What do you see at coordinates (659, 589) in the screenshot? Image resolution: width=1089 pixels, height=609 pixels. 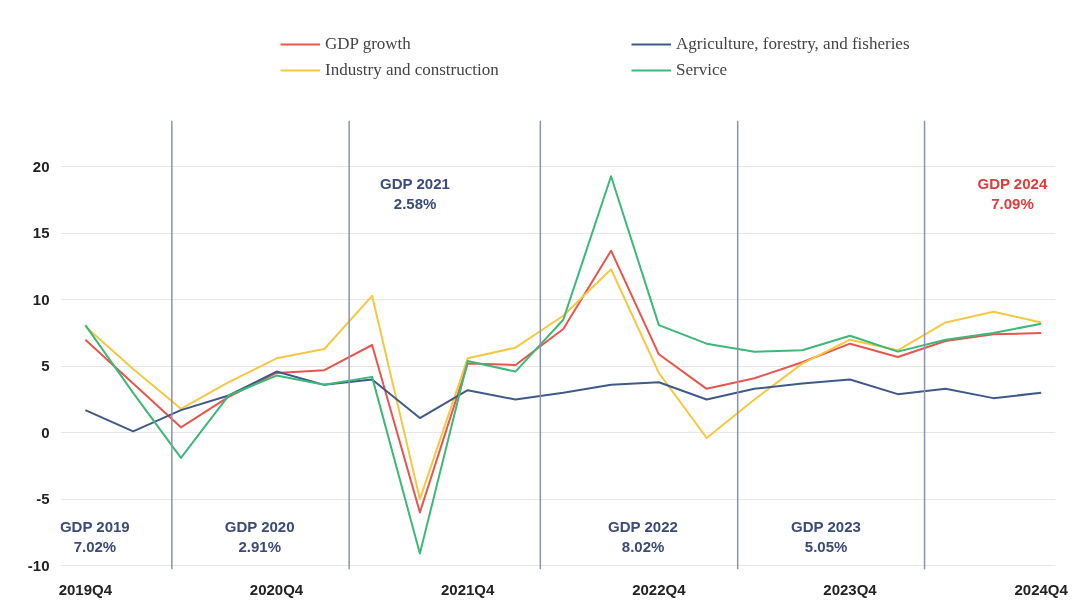 I see `x-tick-label: 2022Q4` at bounding box center [659, 589].